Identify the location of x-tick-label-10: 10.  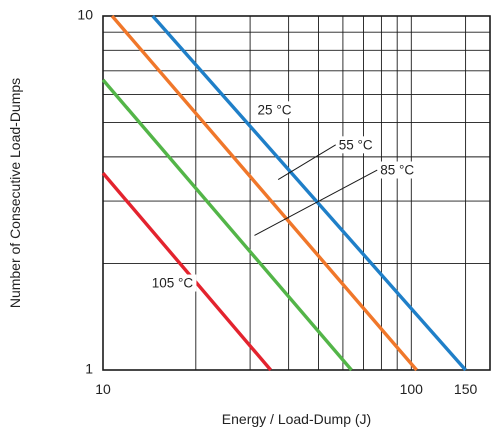
(103, 389).